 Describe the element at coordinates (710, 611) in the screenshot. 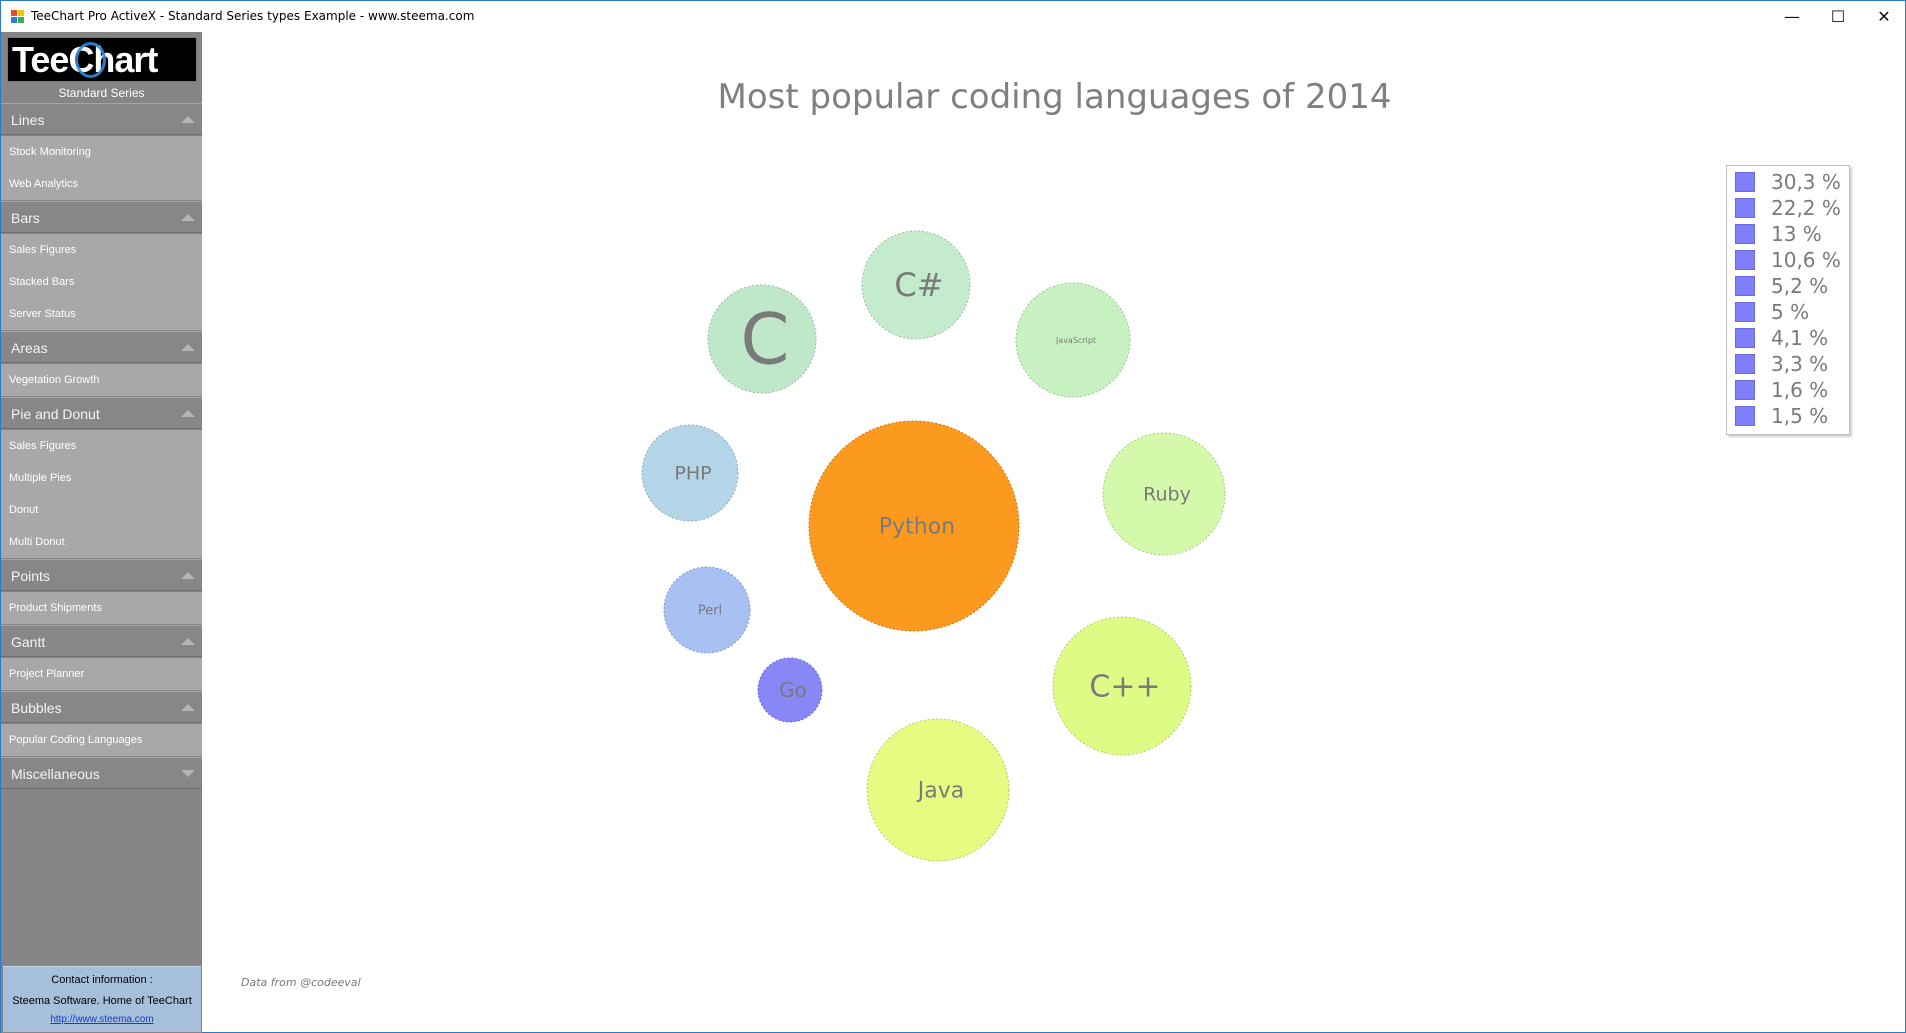

I see `bubble-label: Perl` at that location.